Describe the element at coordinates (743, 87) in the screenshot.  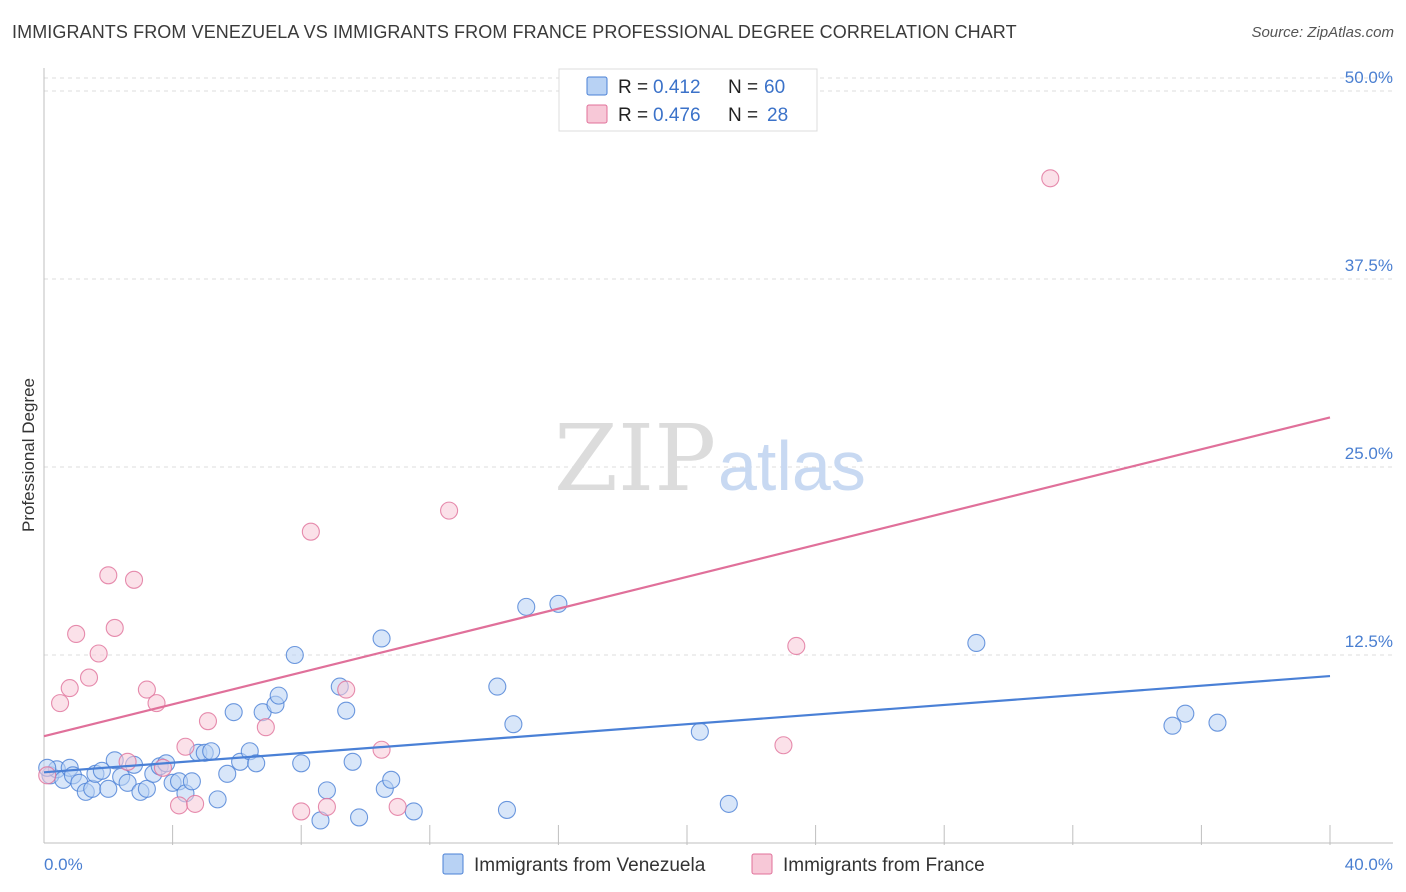
I see `legend-n-label-venezuela: N =` at that location.